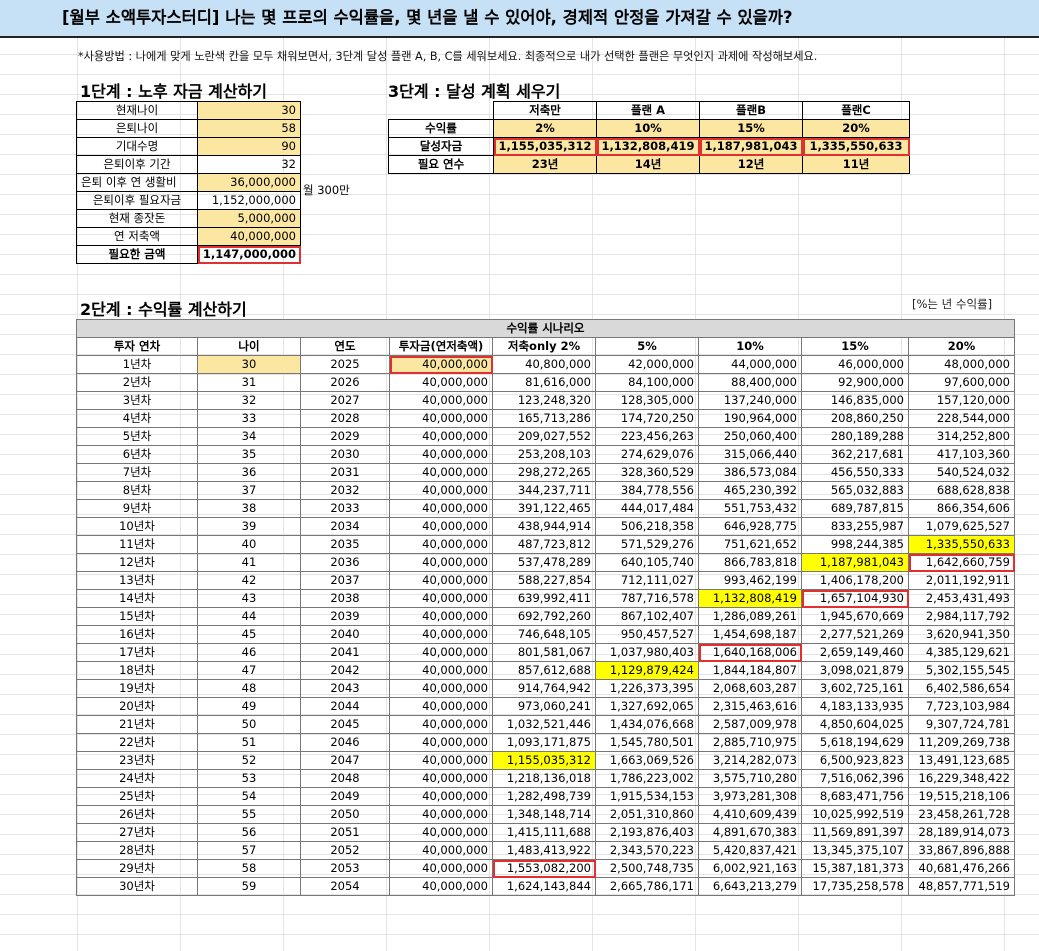 The image size is (1039, 951). What do you see at coordinates (647, 850) in the screenshot?
I see `table-cell: 2,343,570,223` at bounding box center [647, 850].